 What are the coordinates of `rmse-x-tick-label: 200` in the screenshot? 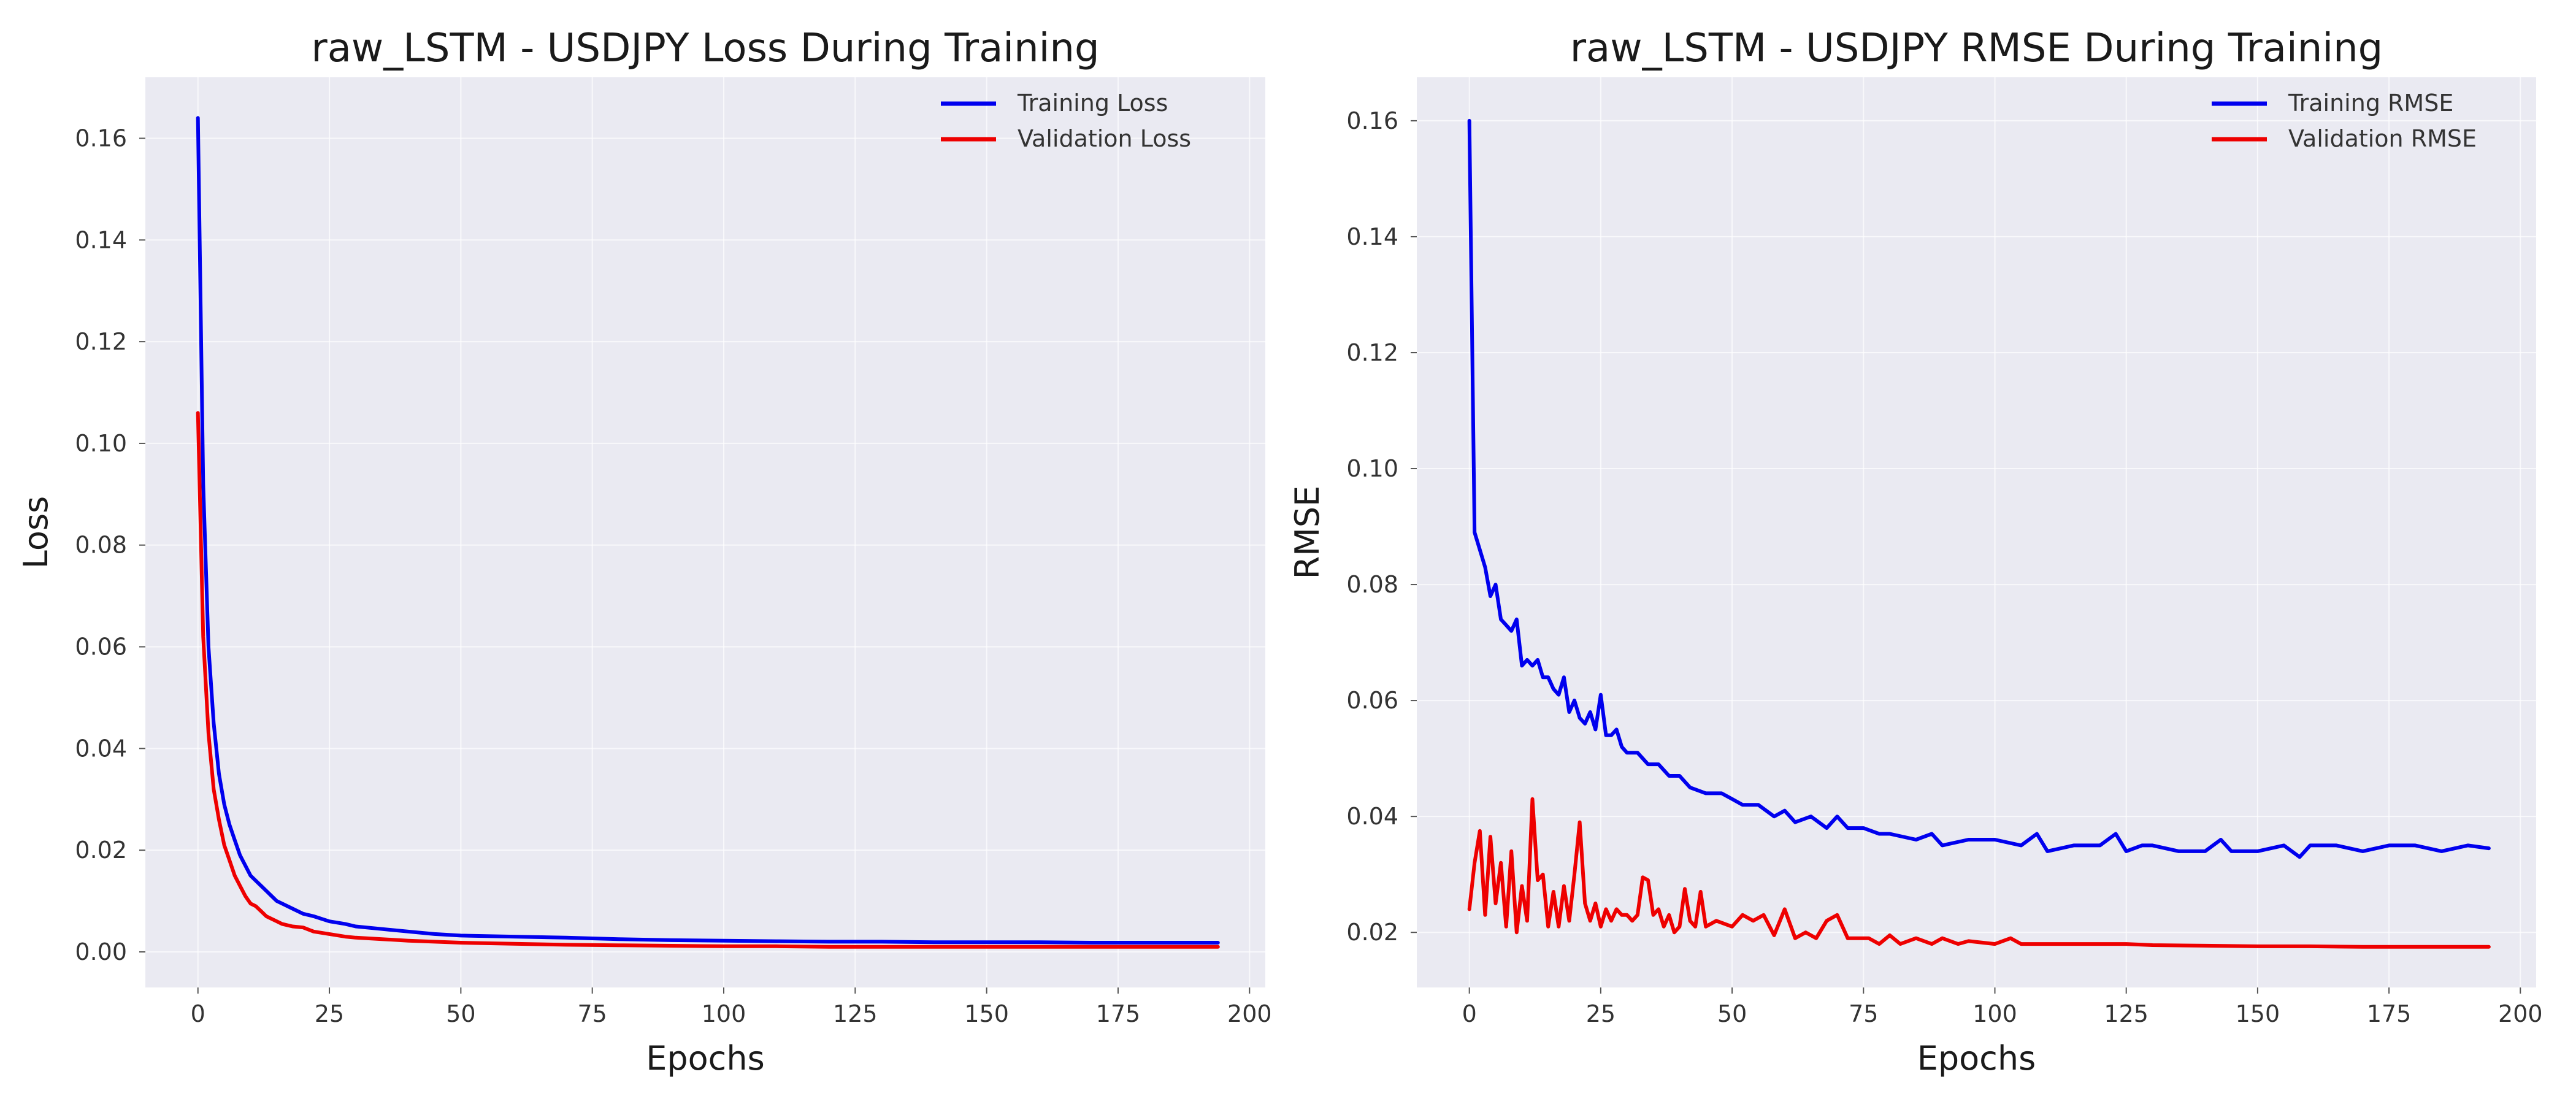 It's located at (2520, 1013).